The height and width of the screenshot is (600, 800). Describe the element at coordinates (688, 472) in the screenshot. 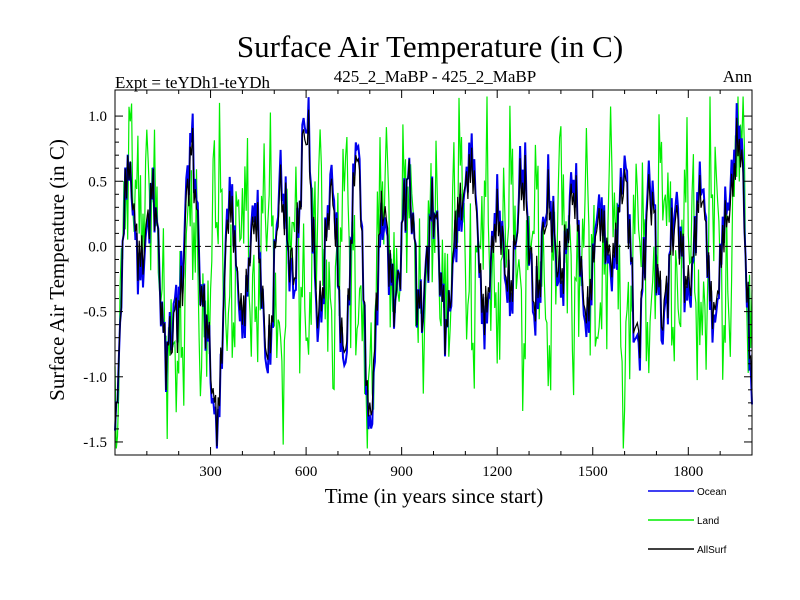

I see `x-tick-label: 1800` at that location.